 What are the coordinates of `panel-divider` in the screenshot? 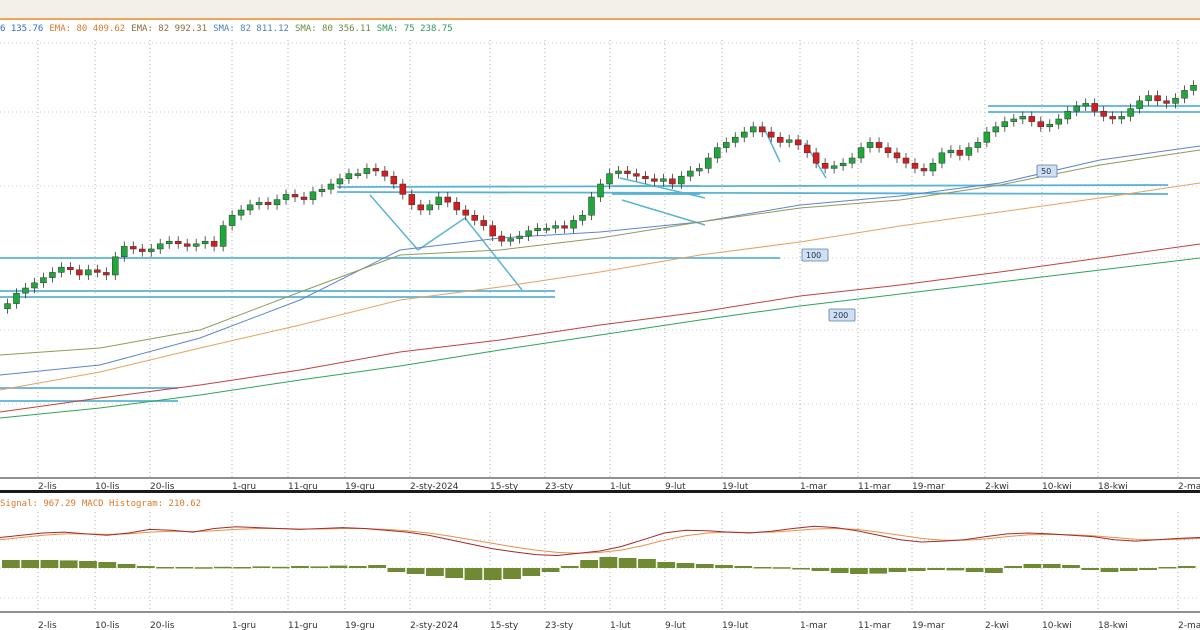 It's located at (600, 491).